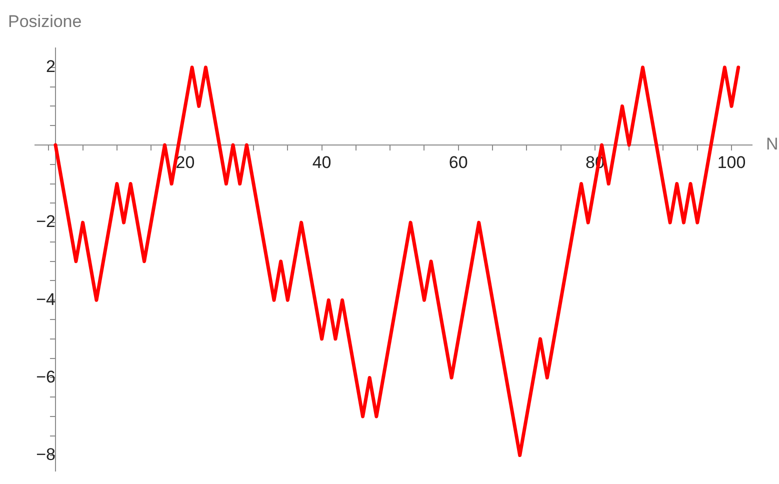  What do you see at coordinates (46, 299) in the screenshot?
I see `y-tick-label: −4` at bounding box center [46, 299].